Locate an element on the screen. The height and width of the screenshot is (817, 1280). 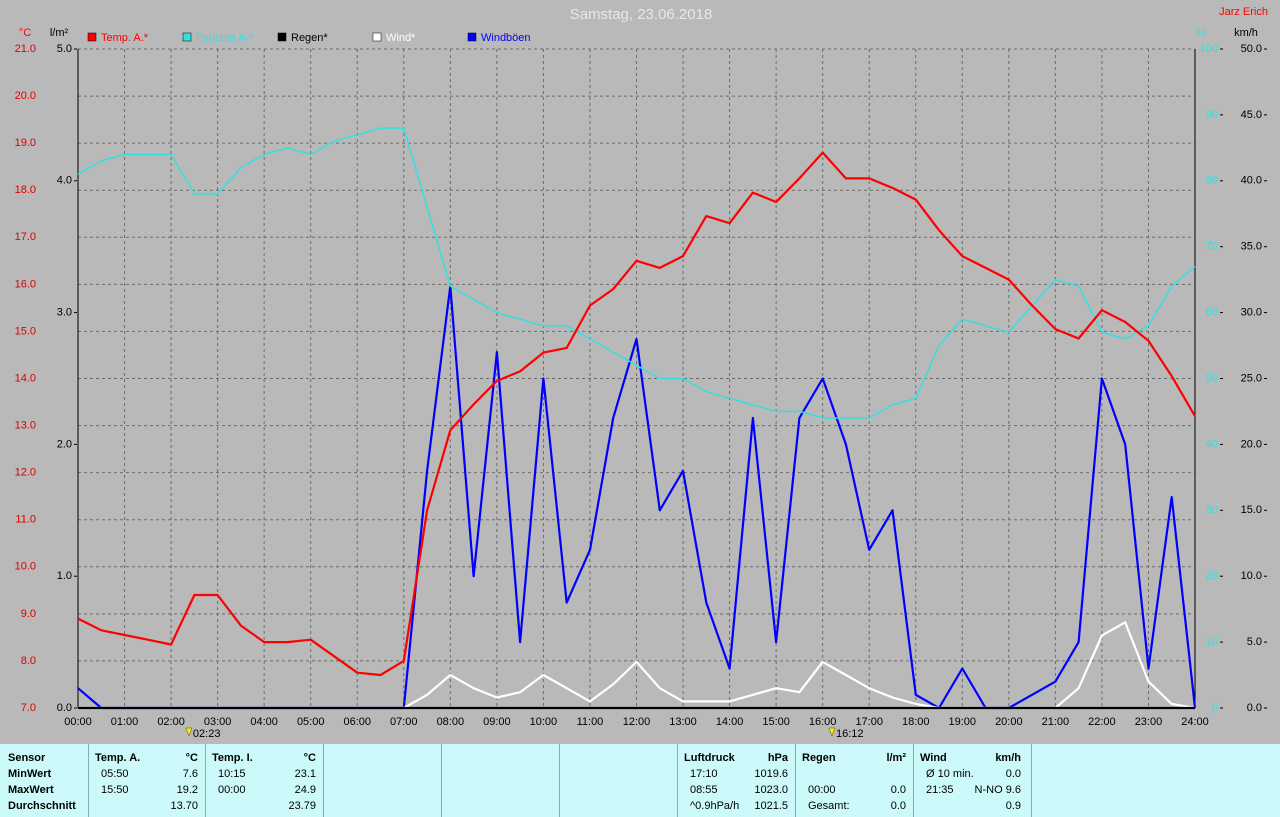
y-tick-label: 17.0 is located at coordinates (25, 237).